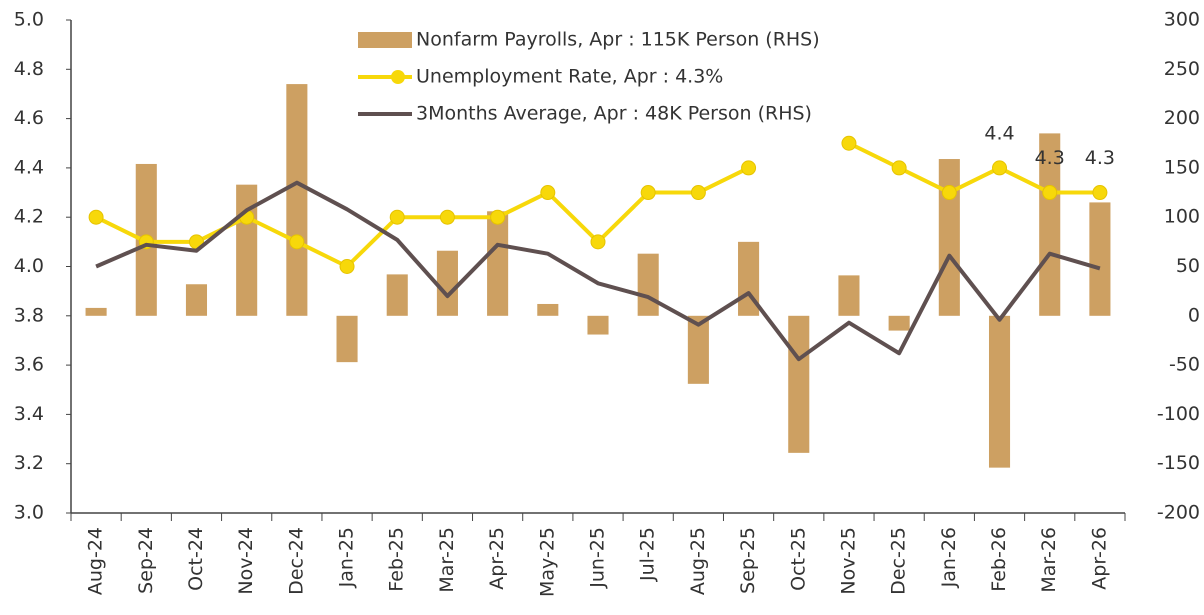 The height and width of the screenshot is (615, 1204). Describe the element at coordinates (398, 77) in the screenshot. I see `legend-marker` at that location.